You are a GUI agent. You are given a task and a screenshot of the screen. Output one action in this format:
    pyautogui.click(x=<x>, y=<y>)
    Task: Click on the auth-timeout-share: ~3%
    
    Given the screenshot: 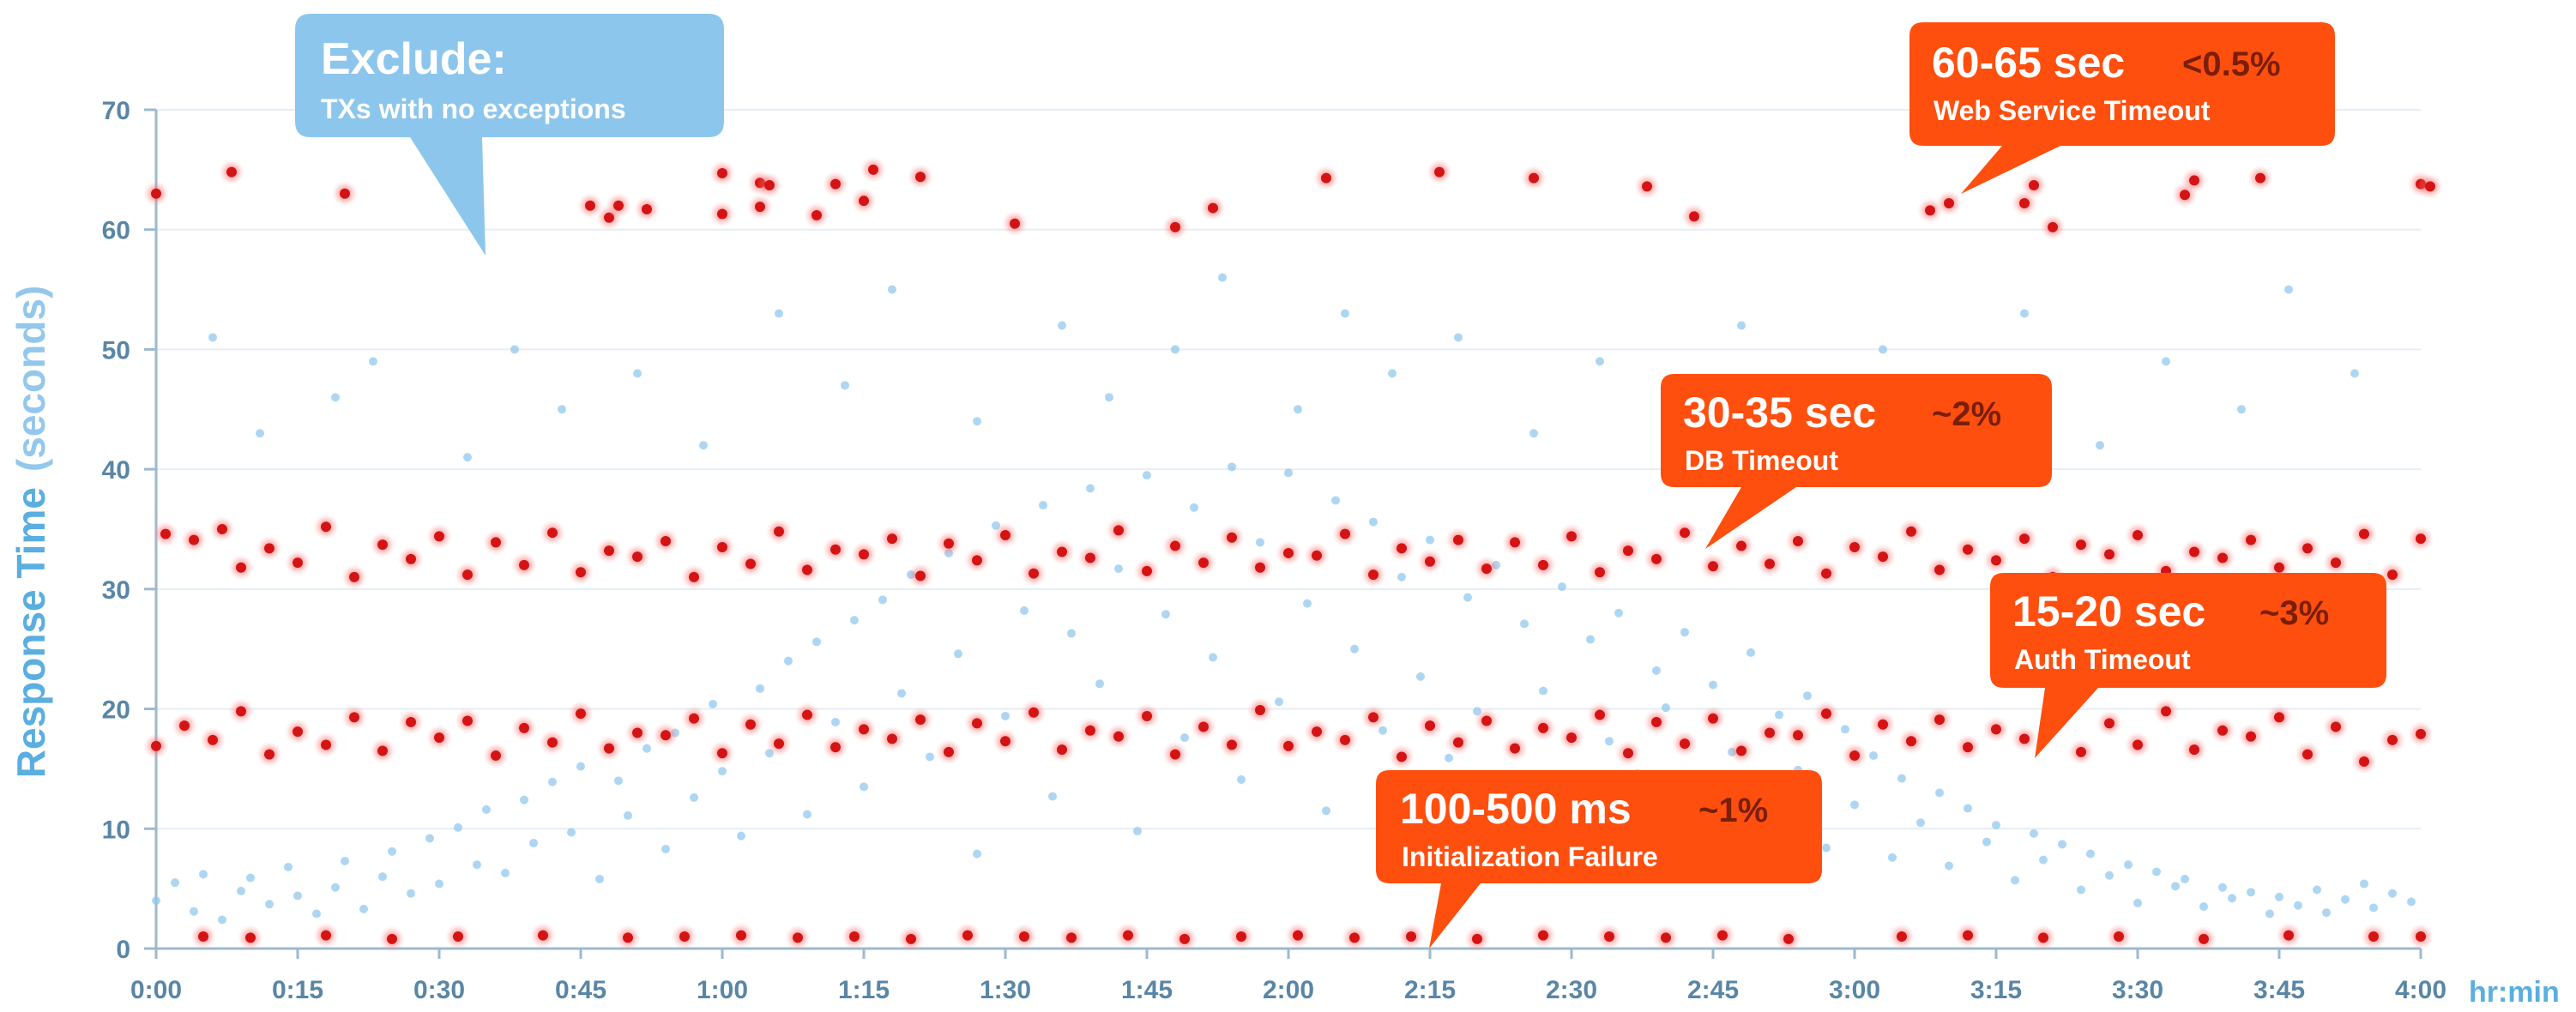 What is the action you would take?
    pyautogui.click(x=2294, y=613)
    